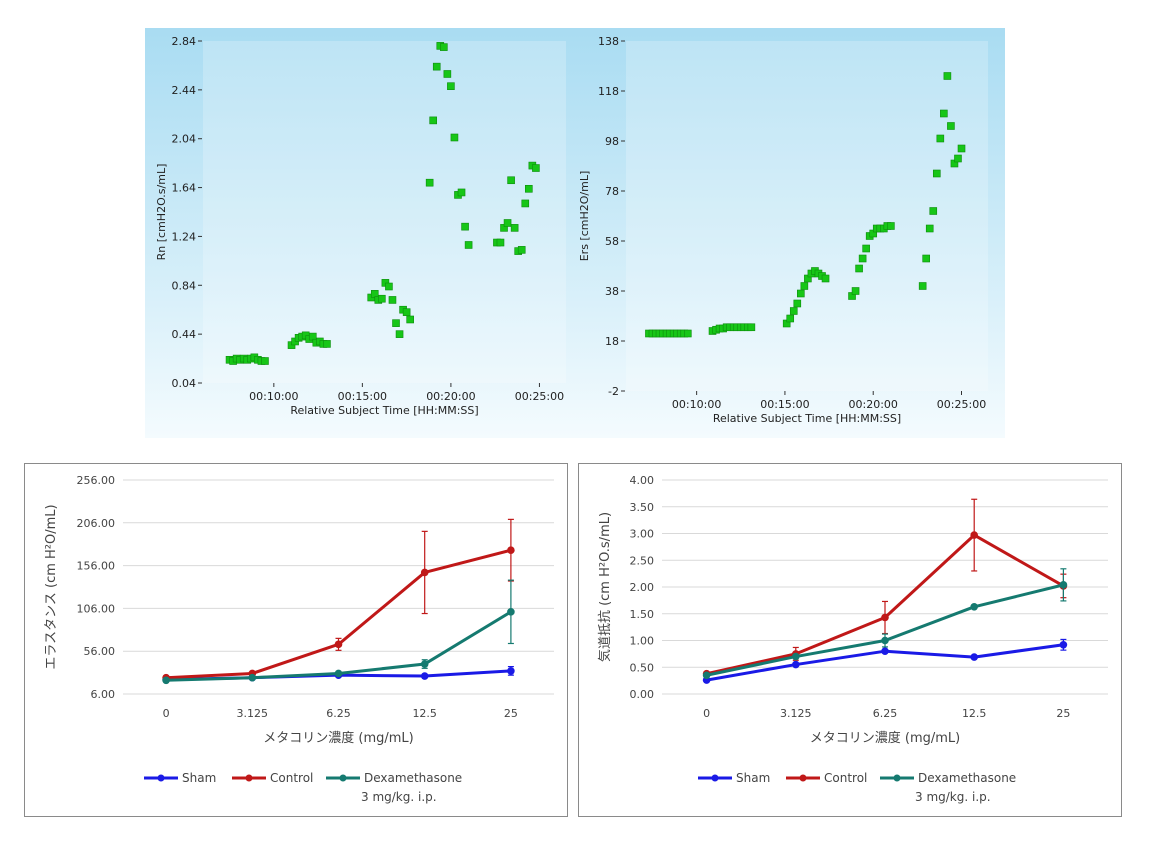  I want to click on legend-label: Sham, so click(199, 778).